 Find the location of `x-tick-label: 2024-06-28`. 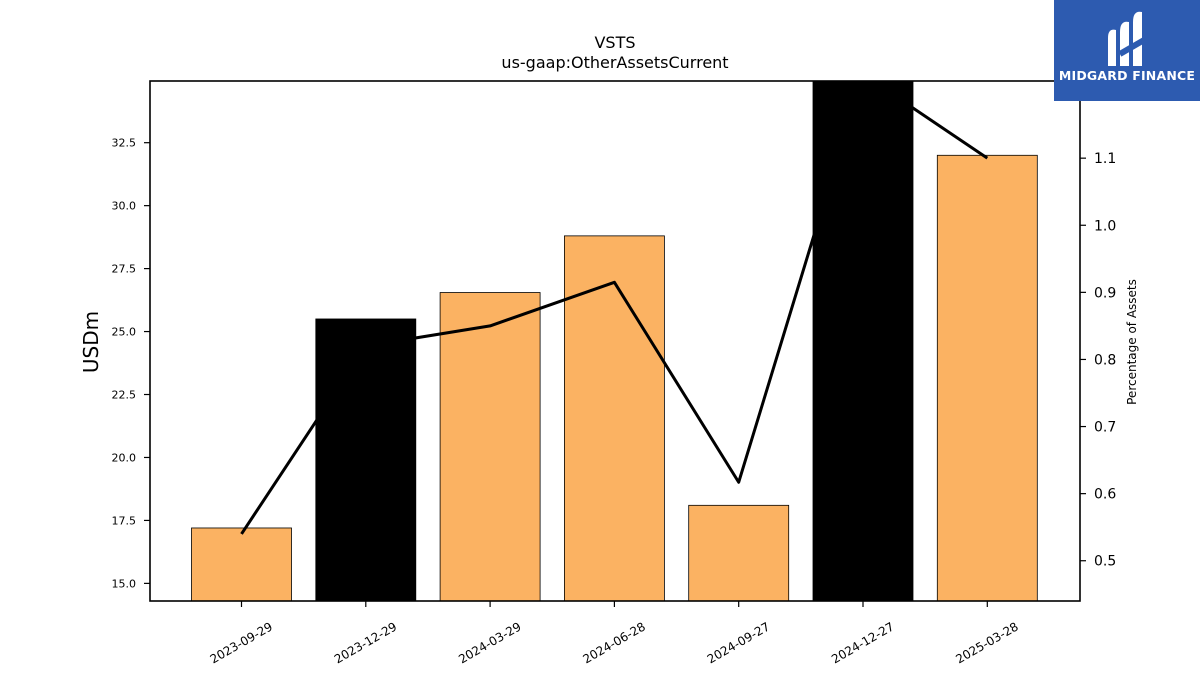

x-tick-label: 2024-06-28 is located at coordinates (613, 642).